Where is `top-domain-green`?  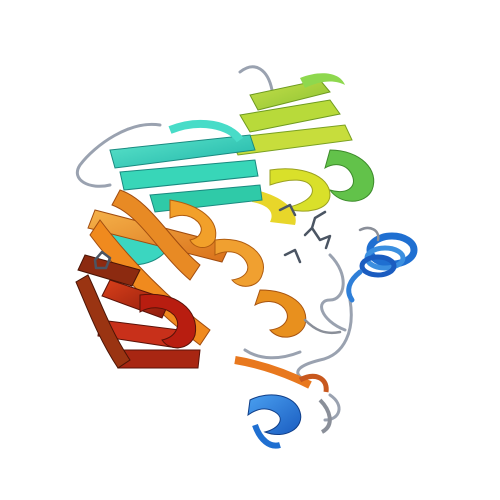
top-domain-green is located at coordinates (302, 149).